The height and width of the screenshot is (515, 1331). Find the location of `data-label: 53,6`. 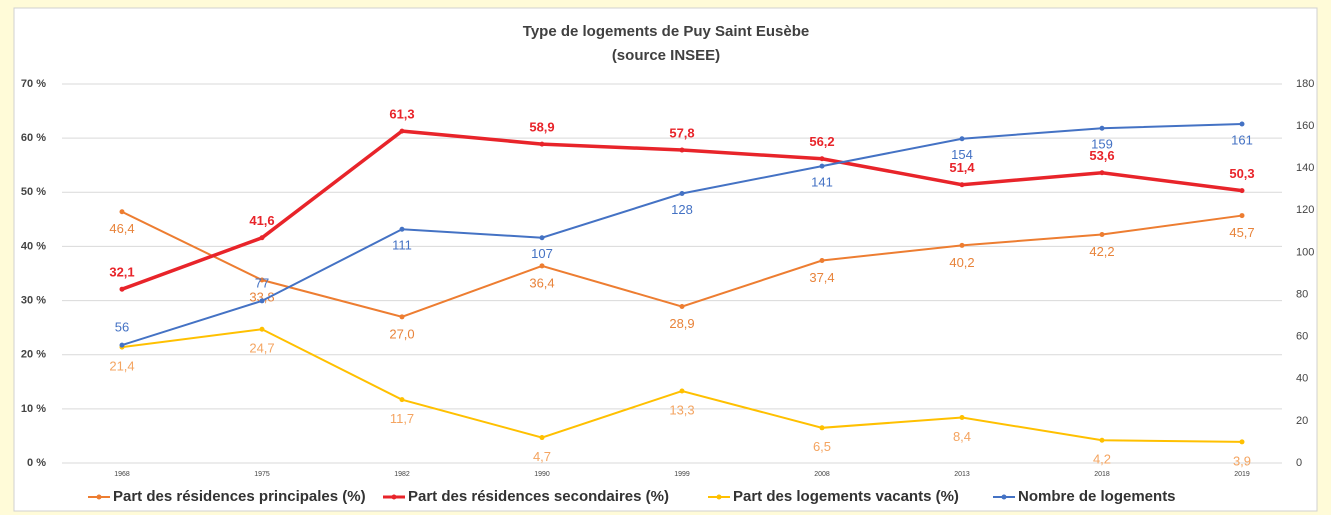

data-label: 53,6 is located at coordinates (1101, 155).